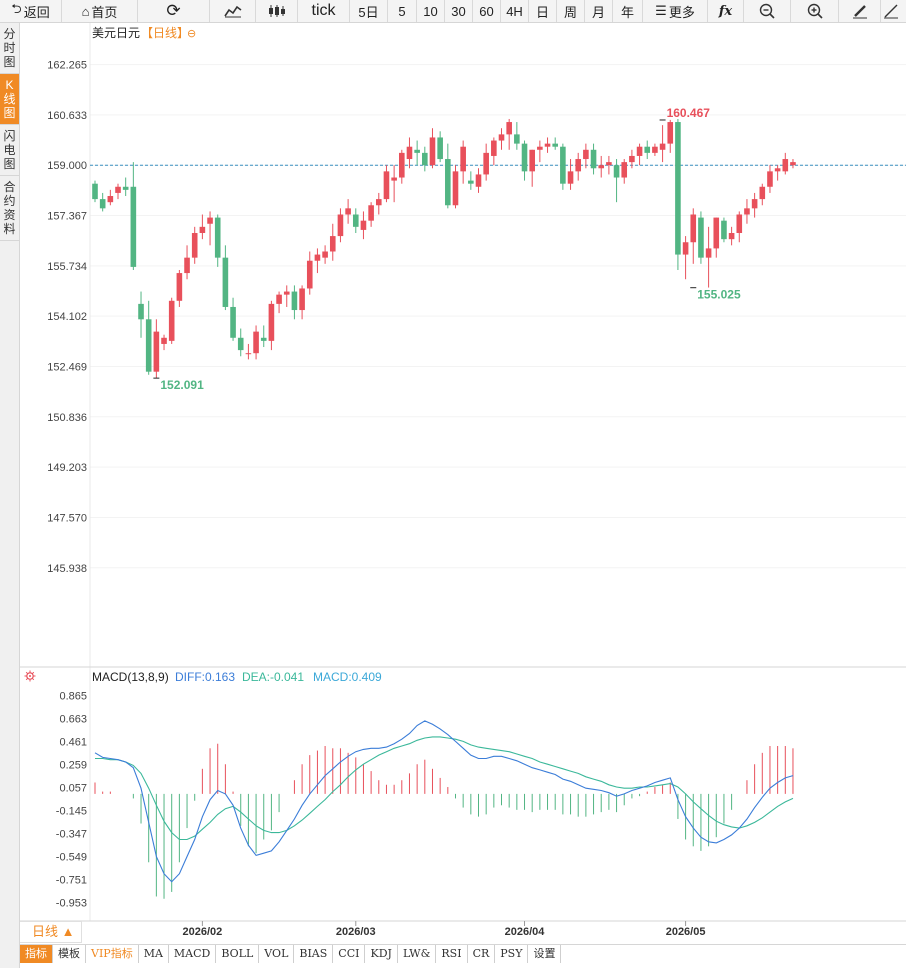 The width and height of the screenshot is (906, 968). What do you see at coordinates (349, 954) in the screenshot?
I see `indicator-tab: CCI` at bounding box center [349, 954].